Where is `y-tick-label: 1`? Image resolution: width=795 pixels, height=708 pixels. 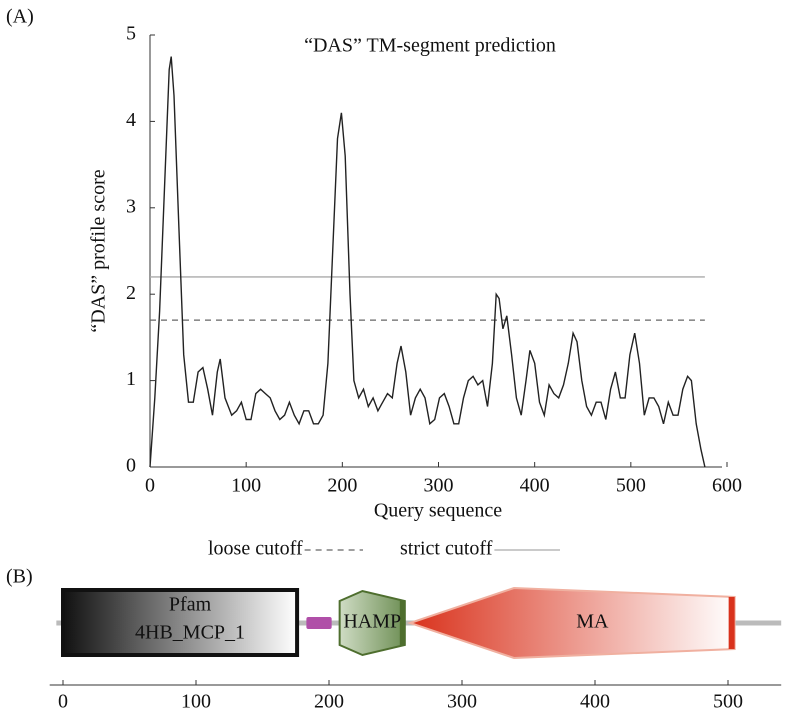 y-tick-label: 1 is located at coordinates (131, 379).